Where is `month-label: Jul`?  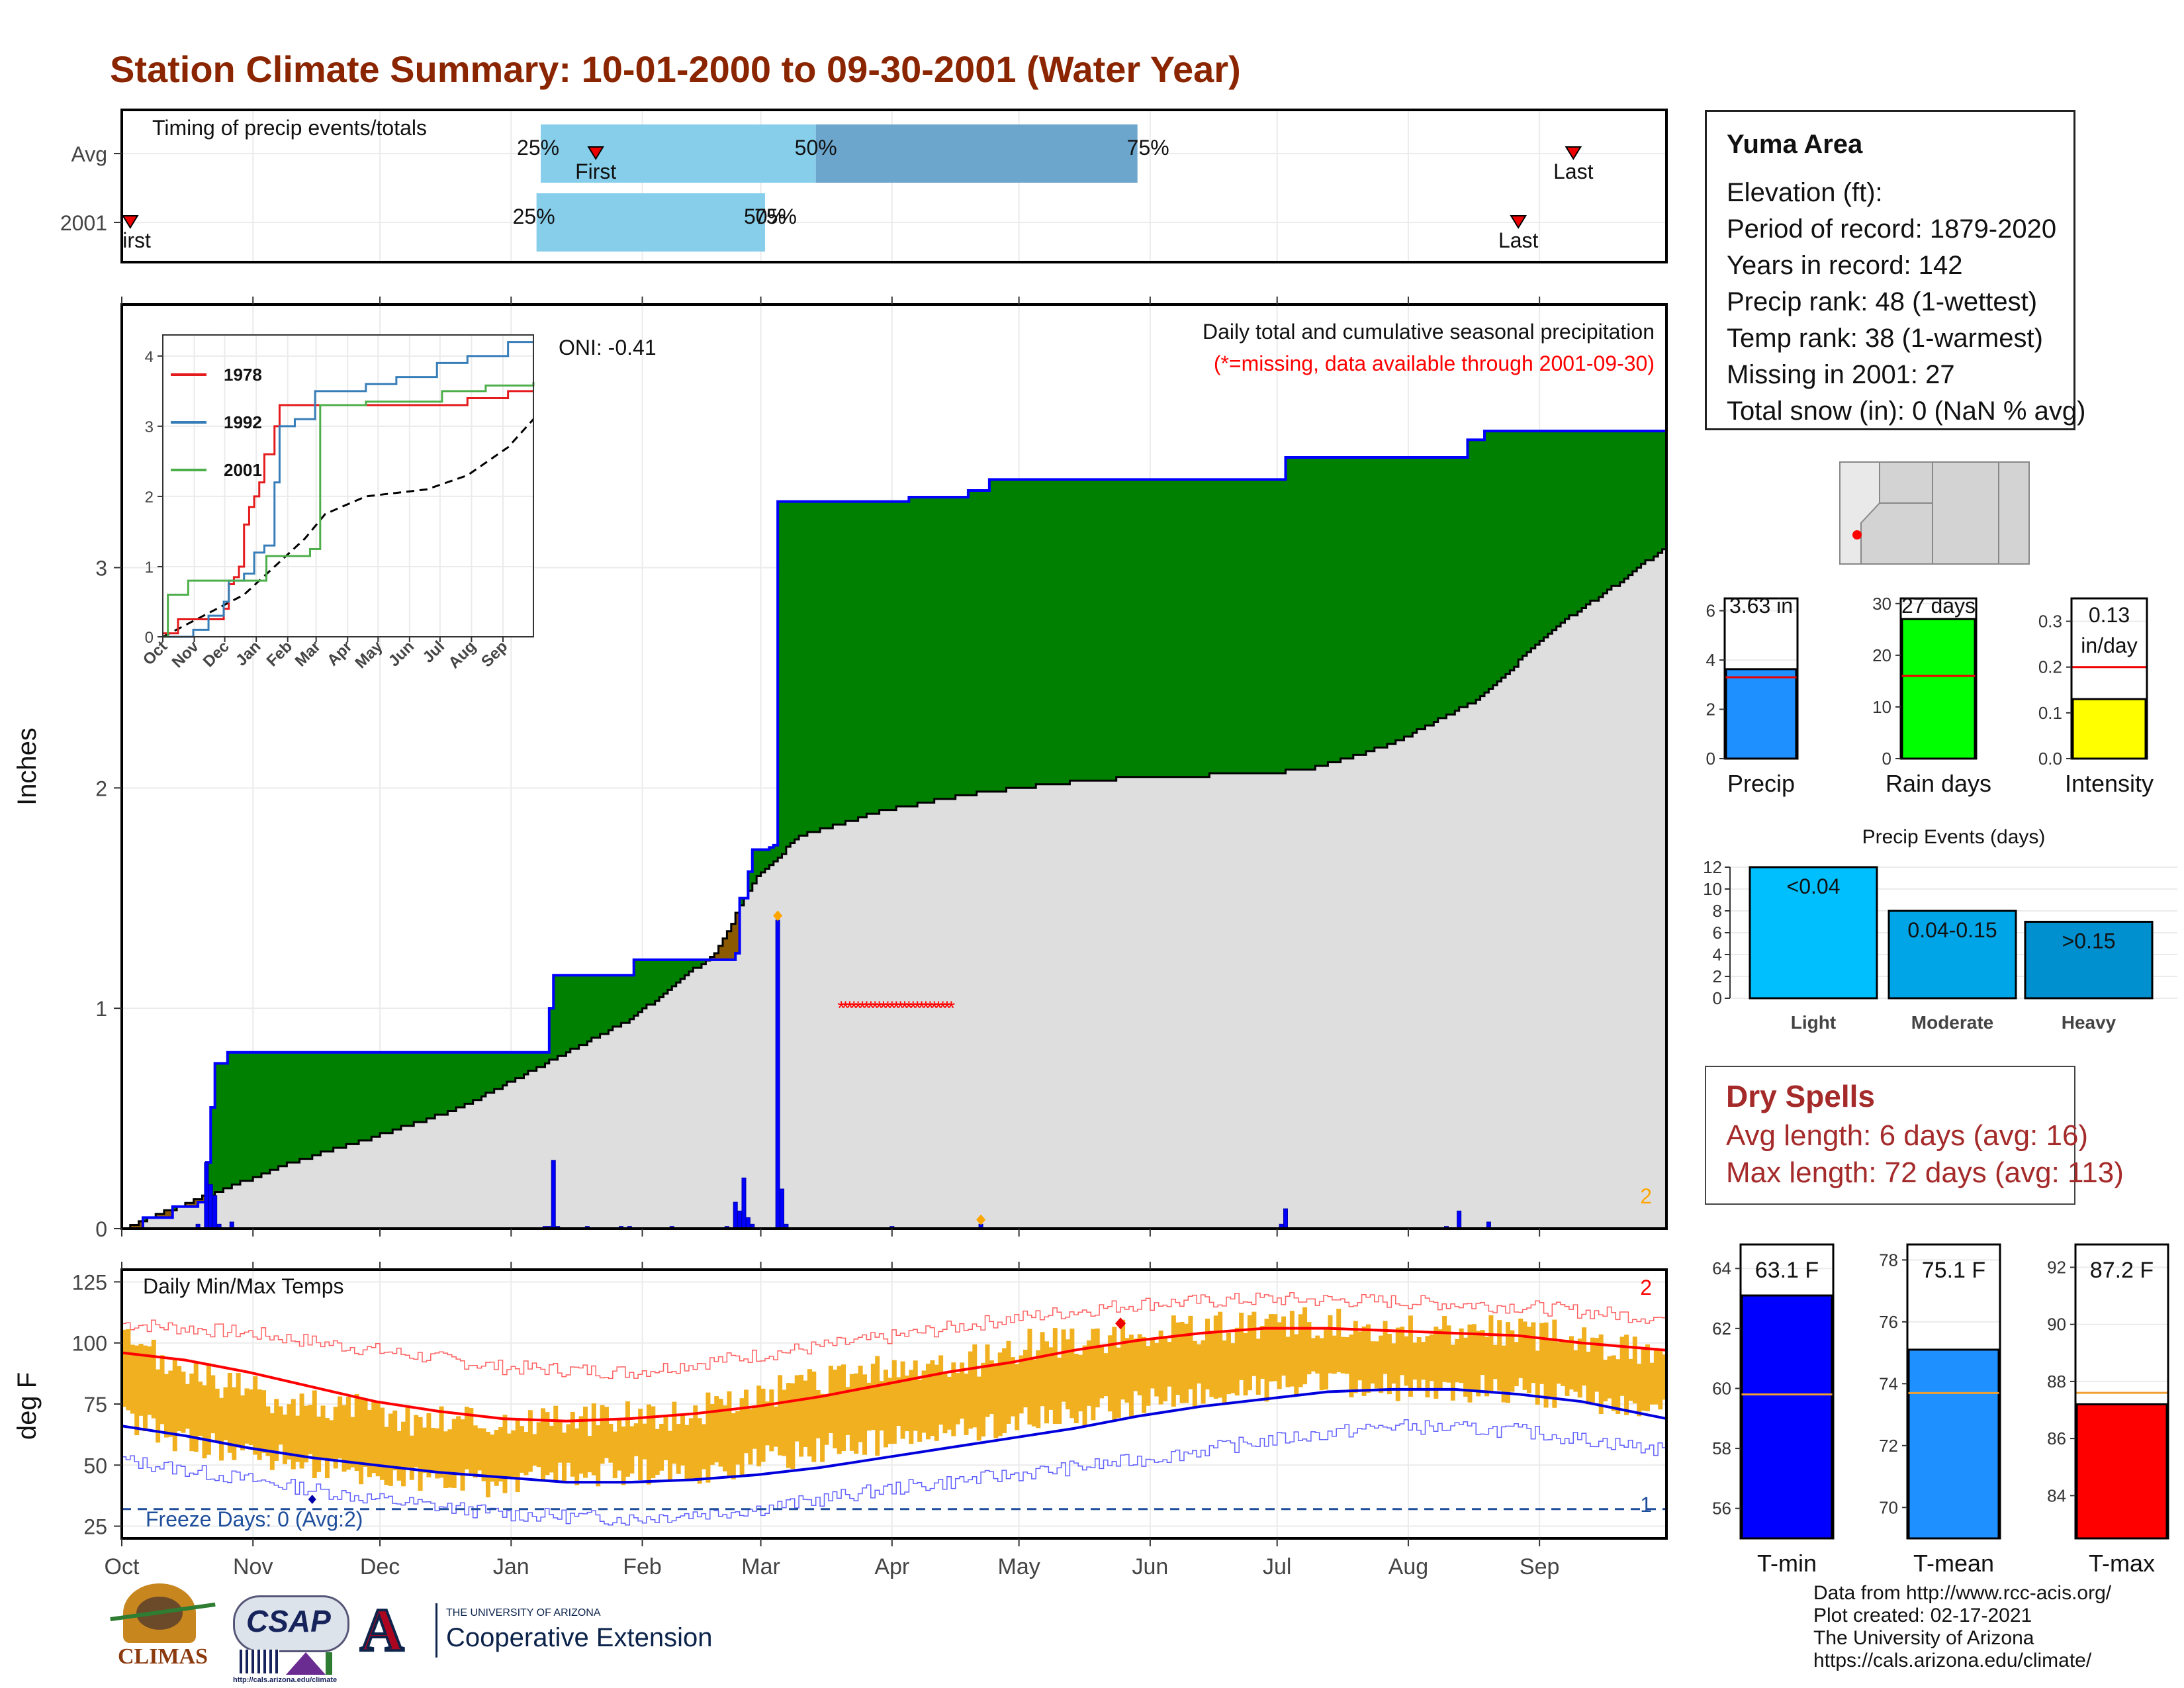 month-label: Jul is located at coordinates (1277, 1566).